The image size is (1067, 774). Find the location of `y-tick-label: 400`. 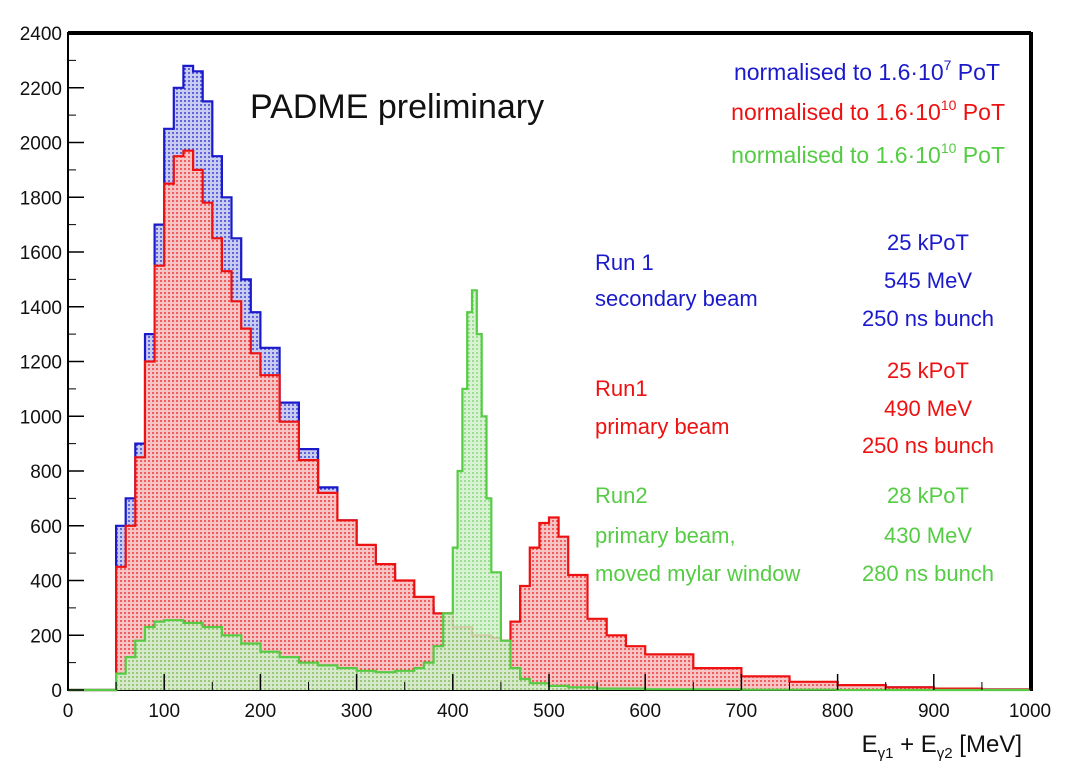

y-tick-label: 400 is located at coordinates (46, 582).